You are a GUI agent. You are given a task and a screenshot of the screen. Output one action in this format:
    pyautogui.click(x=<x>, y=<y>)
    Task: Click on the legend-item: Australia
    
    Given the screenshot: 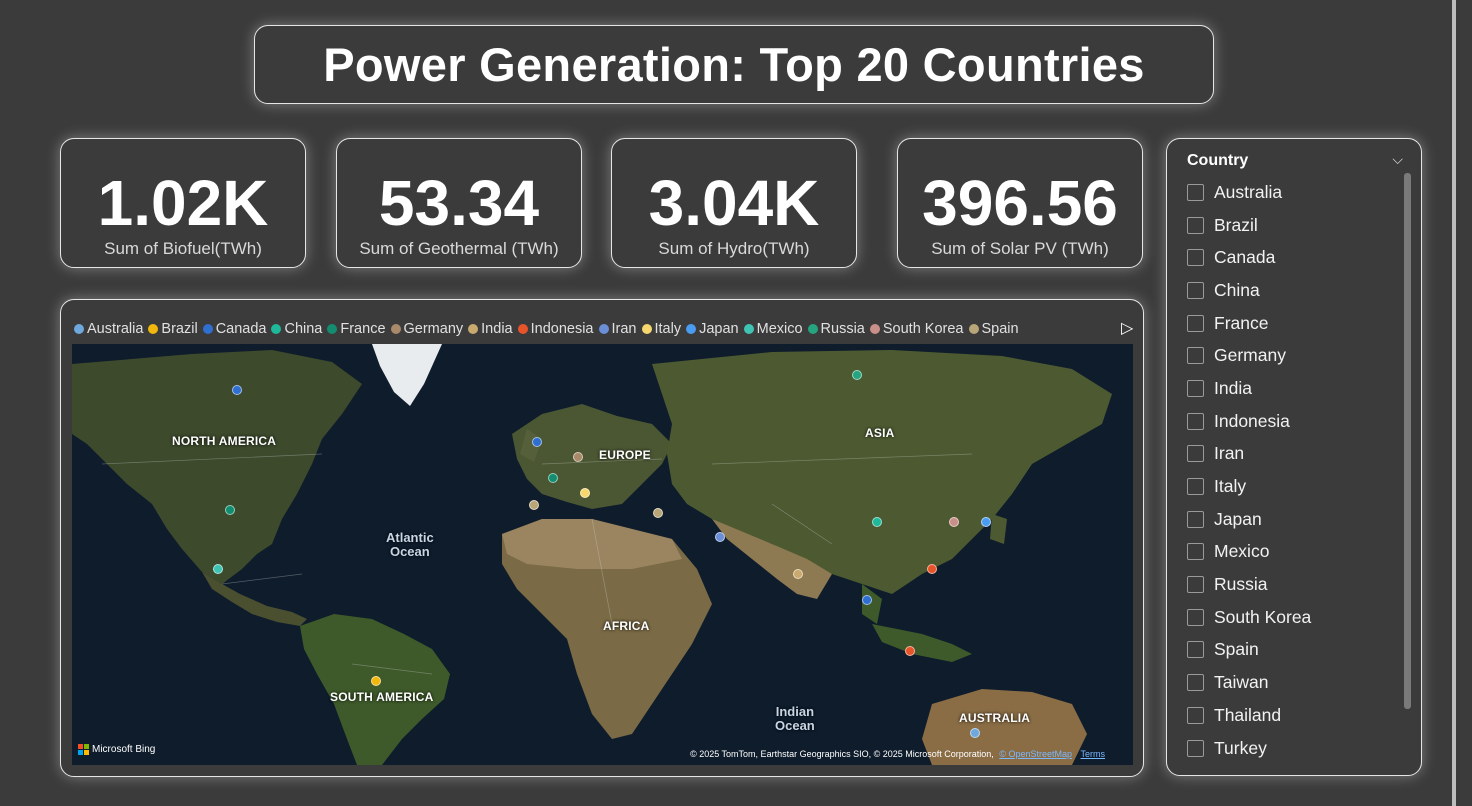 What is the action you would take?
    pyautogui.click(x=108, y=329)
    